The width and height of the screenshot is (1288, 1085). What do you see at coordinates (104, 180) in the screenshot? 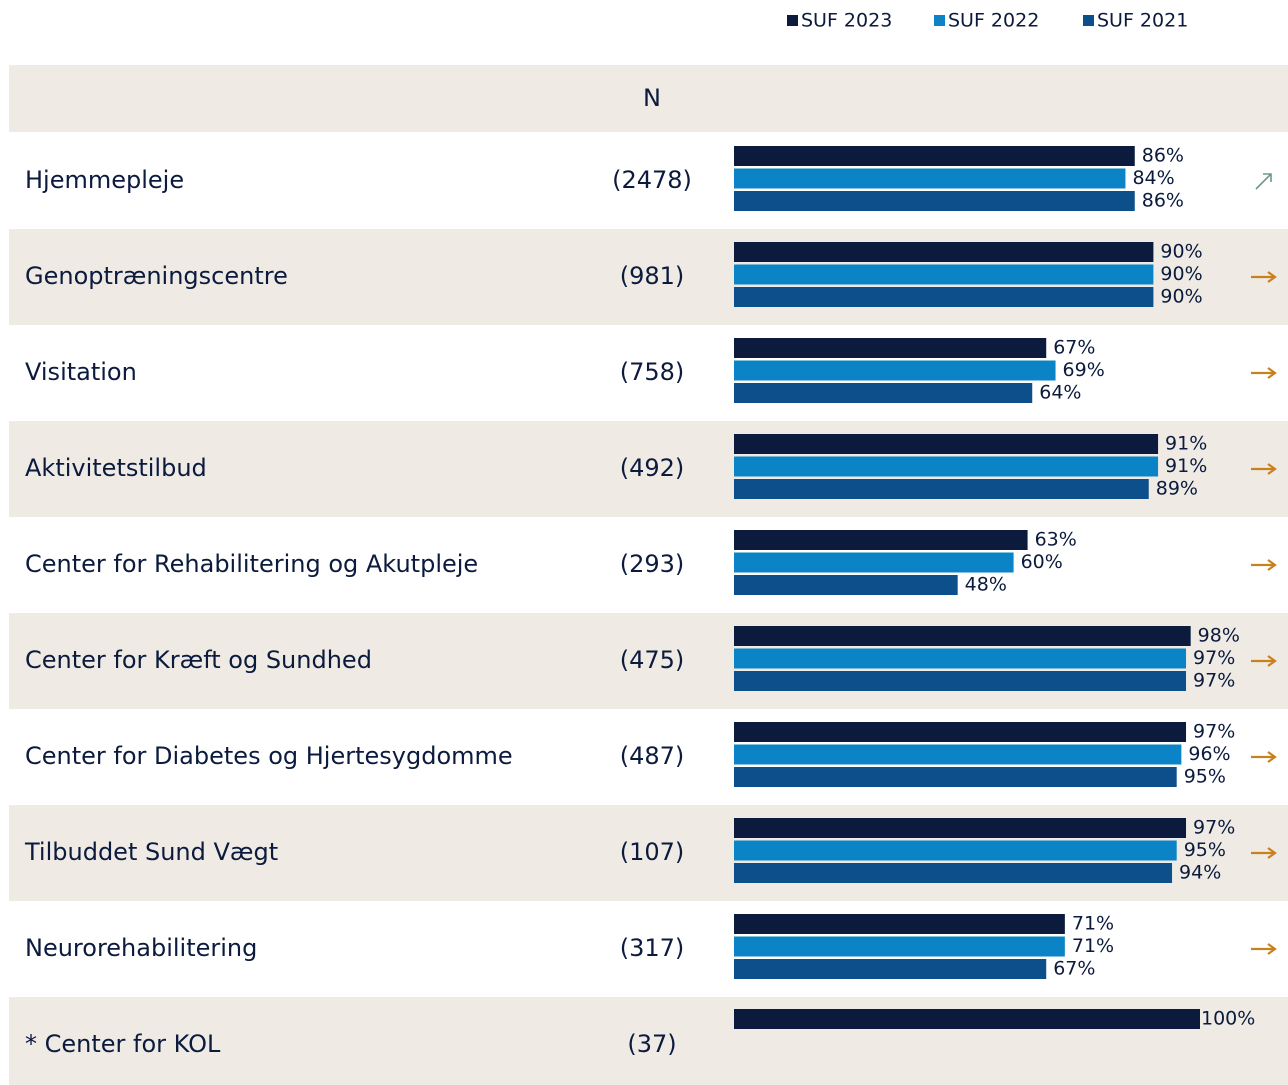
I see `category-label: Hjemmepleje` at bounding box center [104, 180].